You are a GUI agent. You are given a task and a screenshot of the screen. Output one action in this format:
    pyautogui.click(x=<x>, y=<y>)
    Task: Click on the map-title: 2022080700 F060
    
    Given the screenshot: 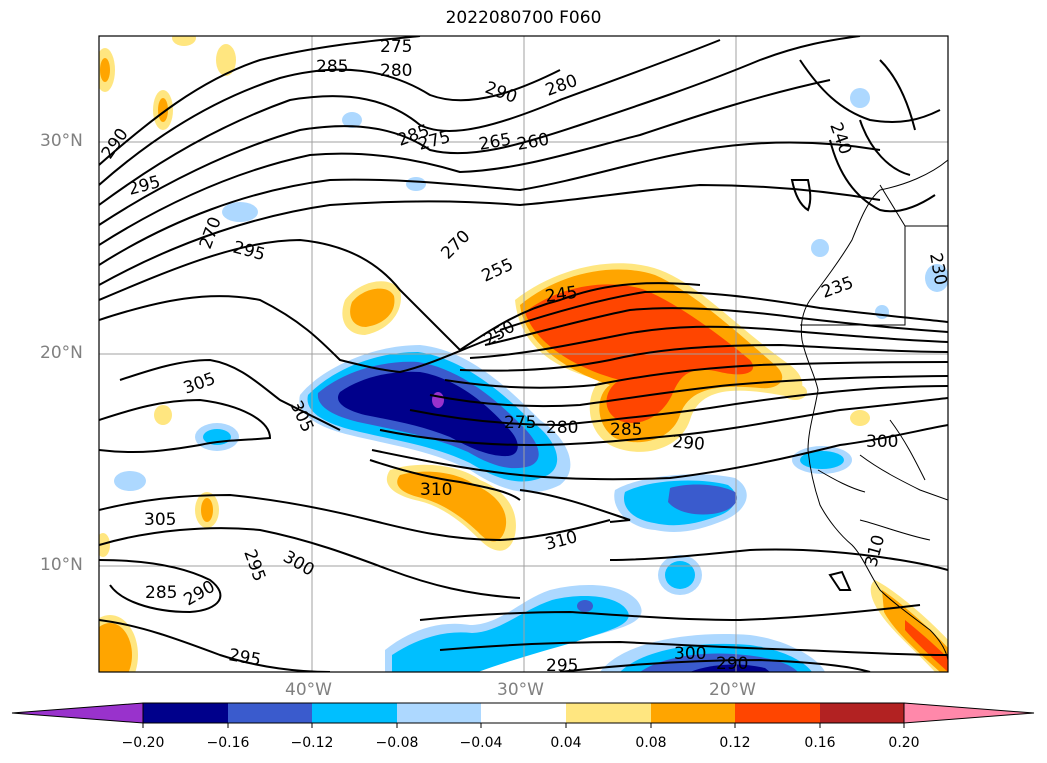 What is the action you would take?
    pyautogui.click(x=523, y=18)
    